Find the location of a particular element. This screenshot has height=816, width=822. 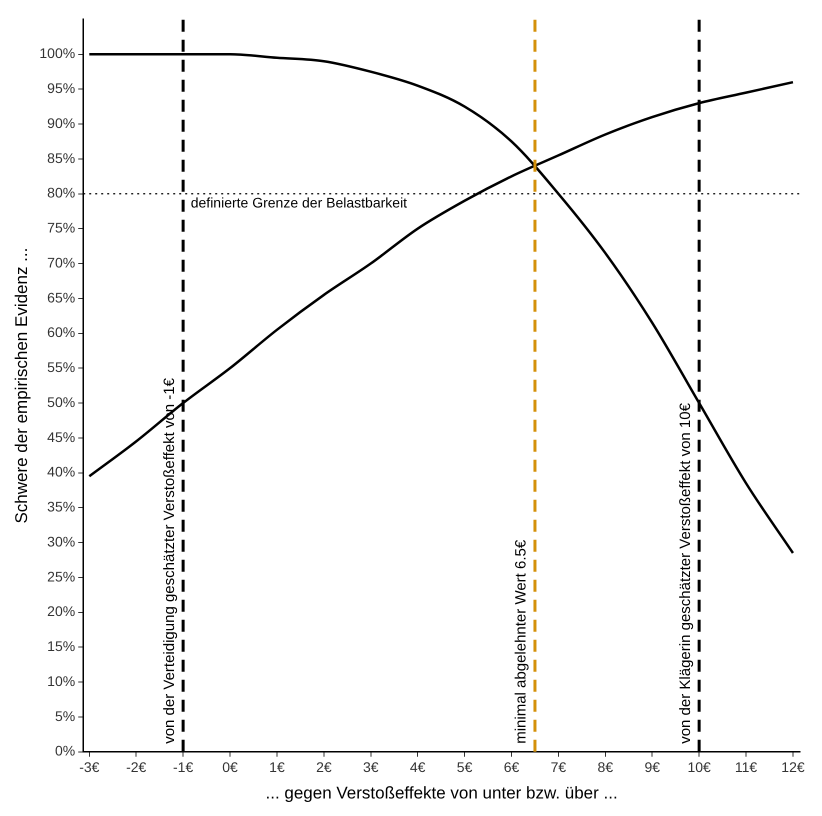

y-tick-label: 95% is located at coordinates (61, 88).